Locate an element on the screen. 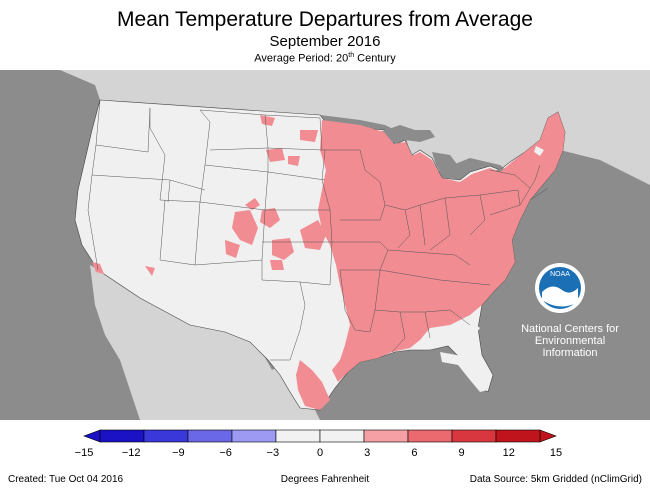 The width and height of the screenshot is (650, 490). ncei-line-1: National Centers for is located at coordinates (570, 329).